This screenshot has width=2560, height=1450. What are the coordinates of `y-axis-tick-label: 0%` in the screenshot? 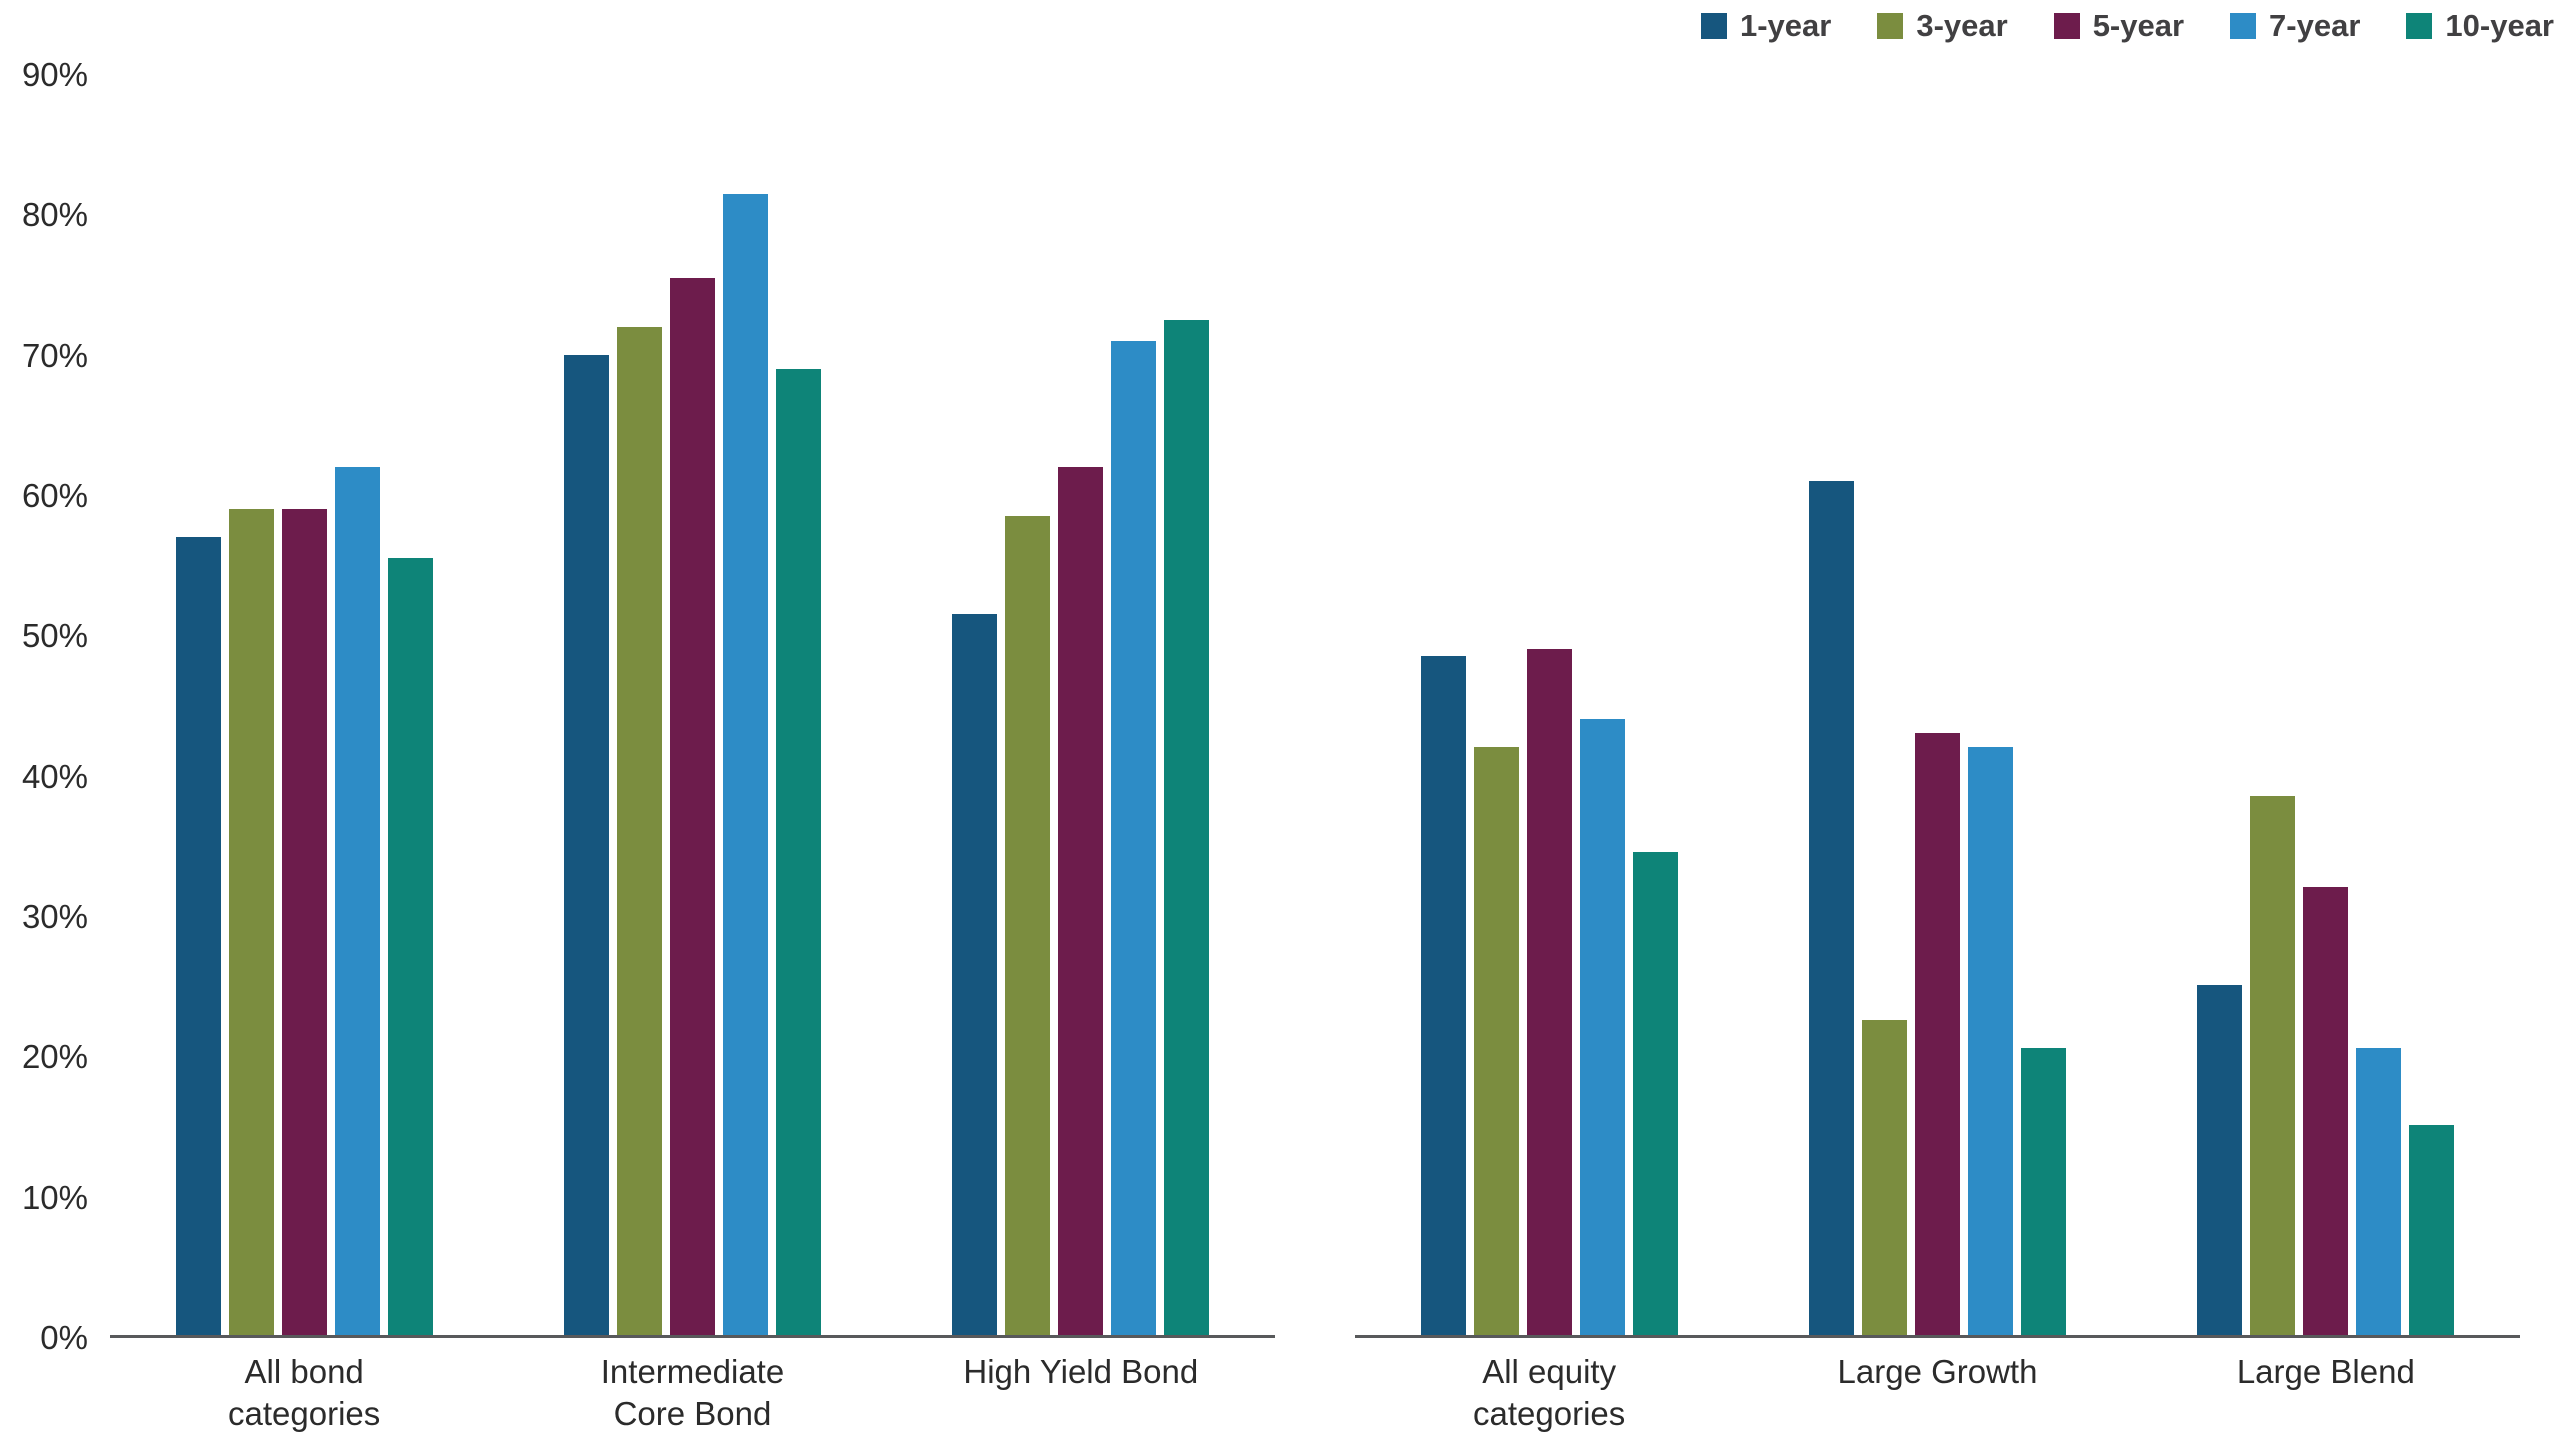 It's located at (64, 1337).